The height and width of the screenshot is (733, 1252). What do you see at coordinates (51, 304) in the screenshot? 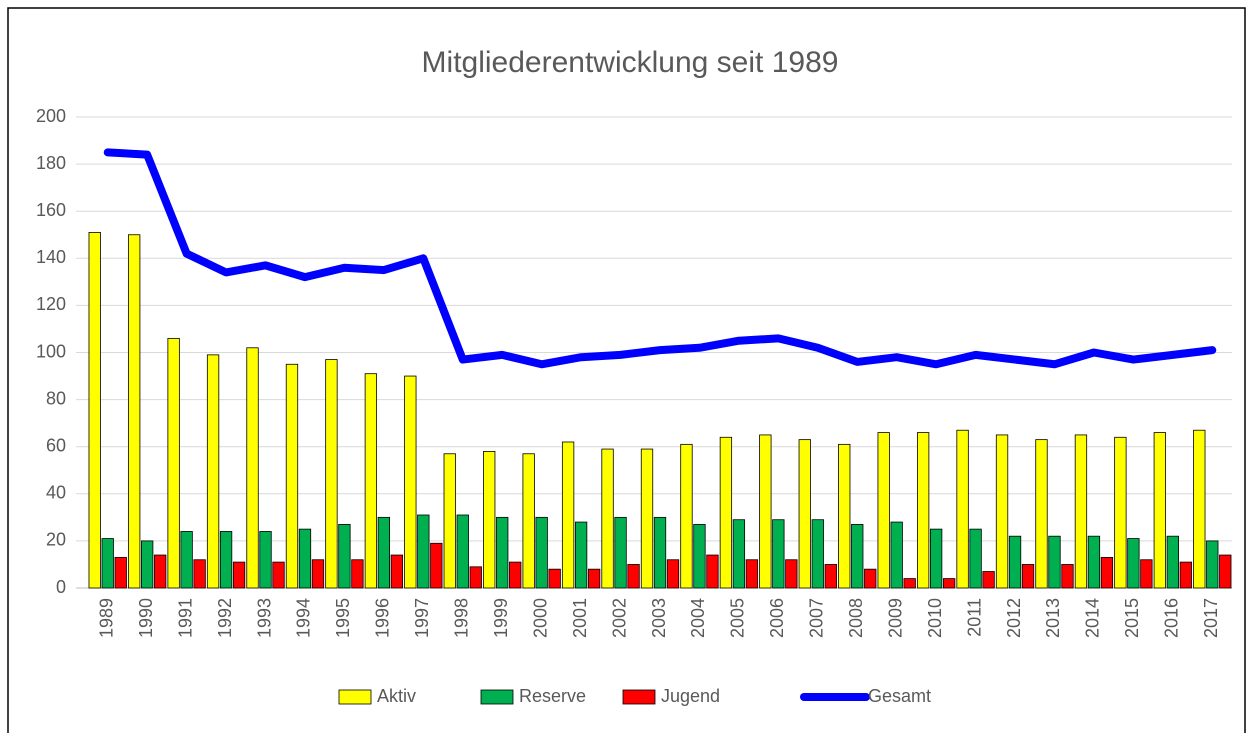
I see `y-tick-label: 120` at bounding box center [51, 304].